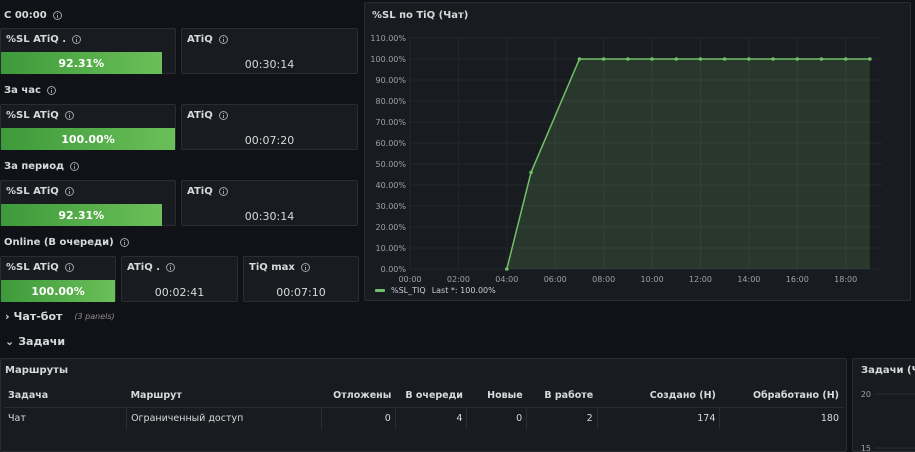 The width and height of the screenshot is (915, 452). What do you see at coordinates (88, 127) in the screenshot?
I see `stat-panel-sl-per-hour: %SL ATiQ 100.00%` at bounding box center [88, 127].